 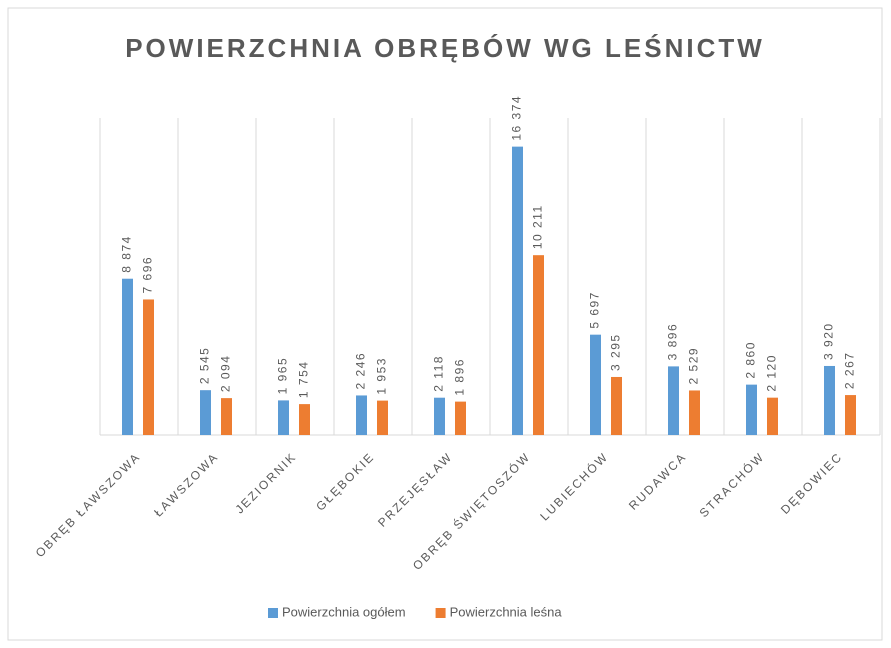 What do you see at coordinates (829, 341) in the screenshot?
I see `data-label: 3 920` at bounding box center [829, 341].